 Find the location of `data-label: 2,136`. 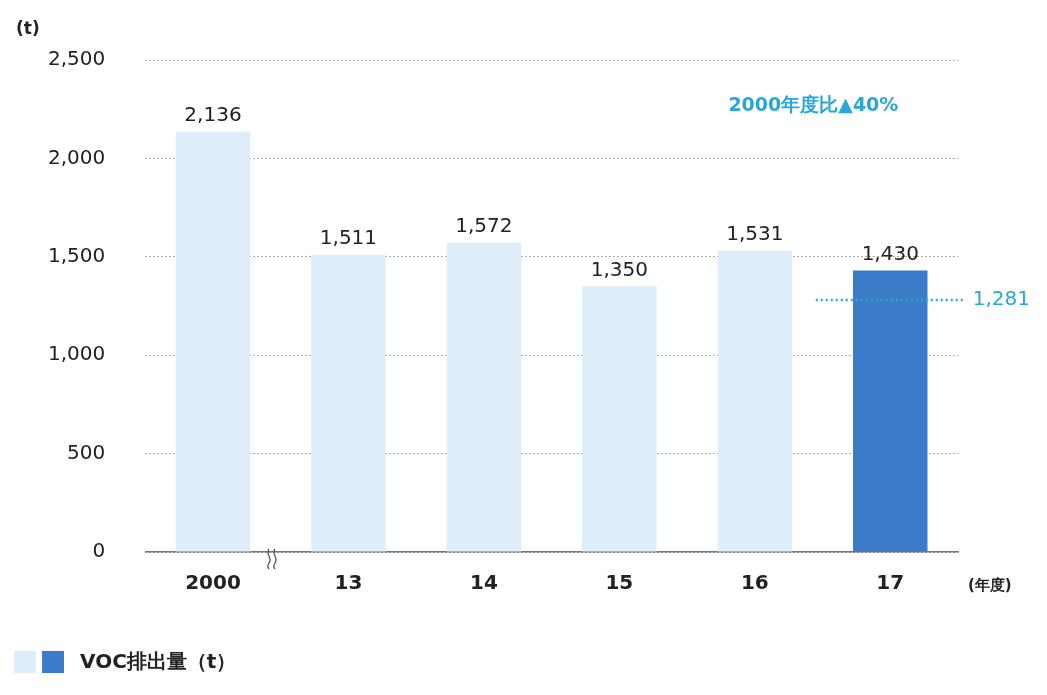

data-label: 2,136 is located at coordinates (213, 113).